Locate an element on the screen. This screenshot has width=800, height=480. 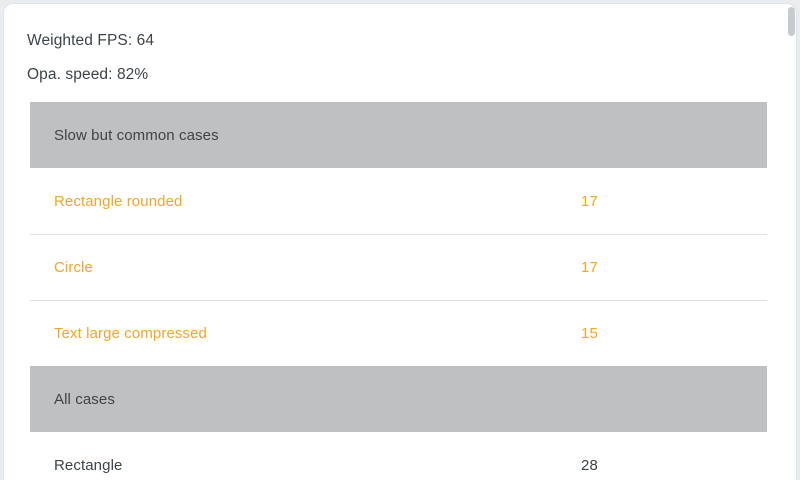
section-header: All cases is located at coordinates (398, 399).